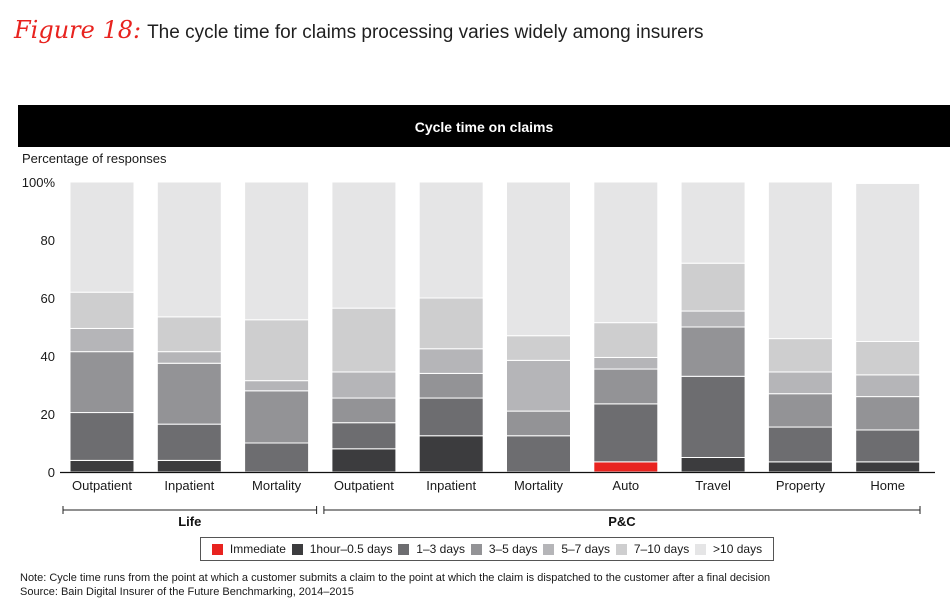 This screenshot has height=608, width=950. I want to click on legend-item: 1hour–0.5 days, so click(342, 549).